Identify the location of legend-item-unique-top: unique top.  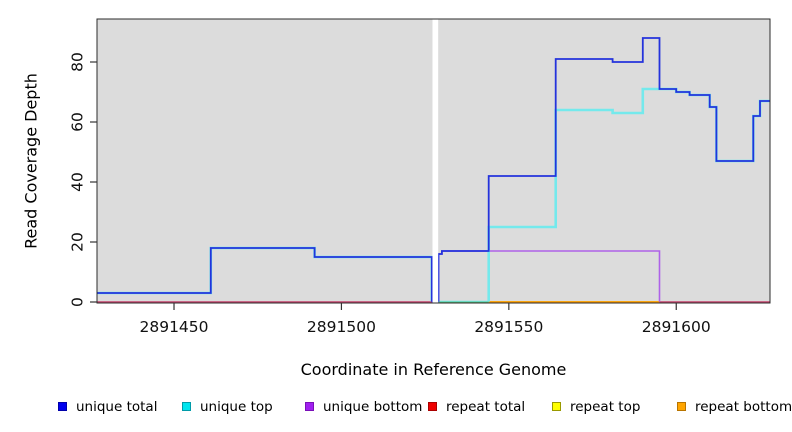
(227, 406).